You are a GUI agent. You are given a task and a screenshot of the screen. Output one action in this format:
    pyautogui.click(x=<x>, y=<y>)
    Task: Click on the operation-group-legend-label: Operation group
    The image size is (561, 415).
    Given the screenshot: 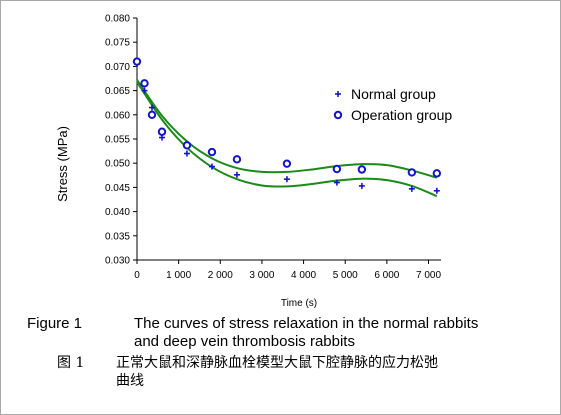 What is the action you would take?
    pyautogui.click(x=401, y=115)
    